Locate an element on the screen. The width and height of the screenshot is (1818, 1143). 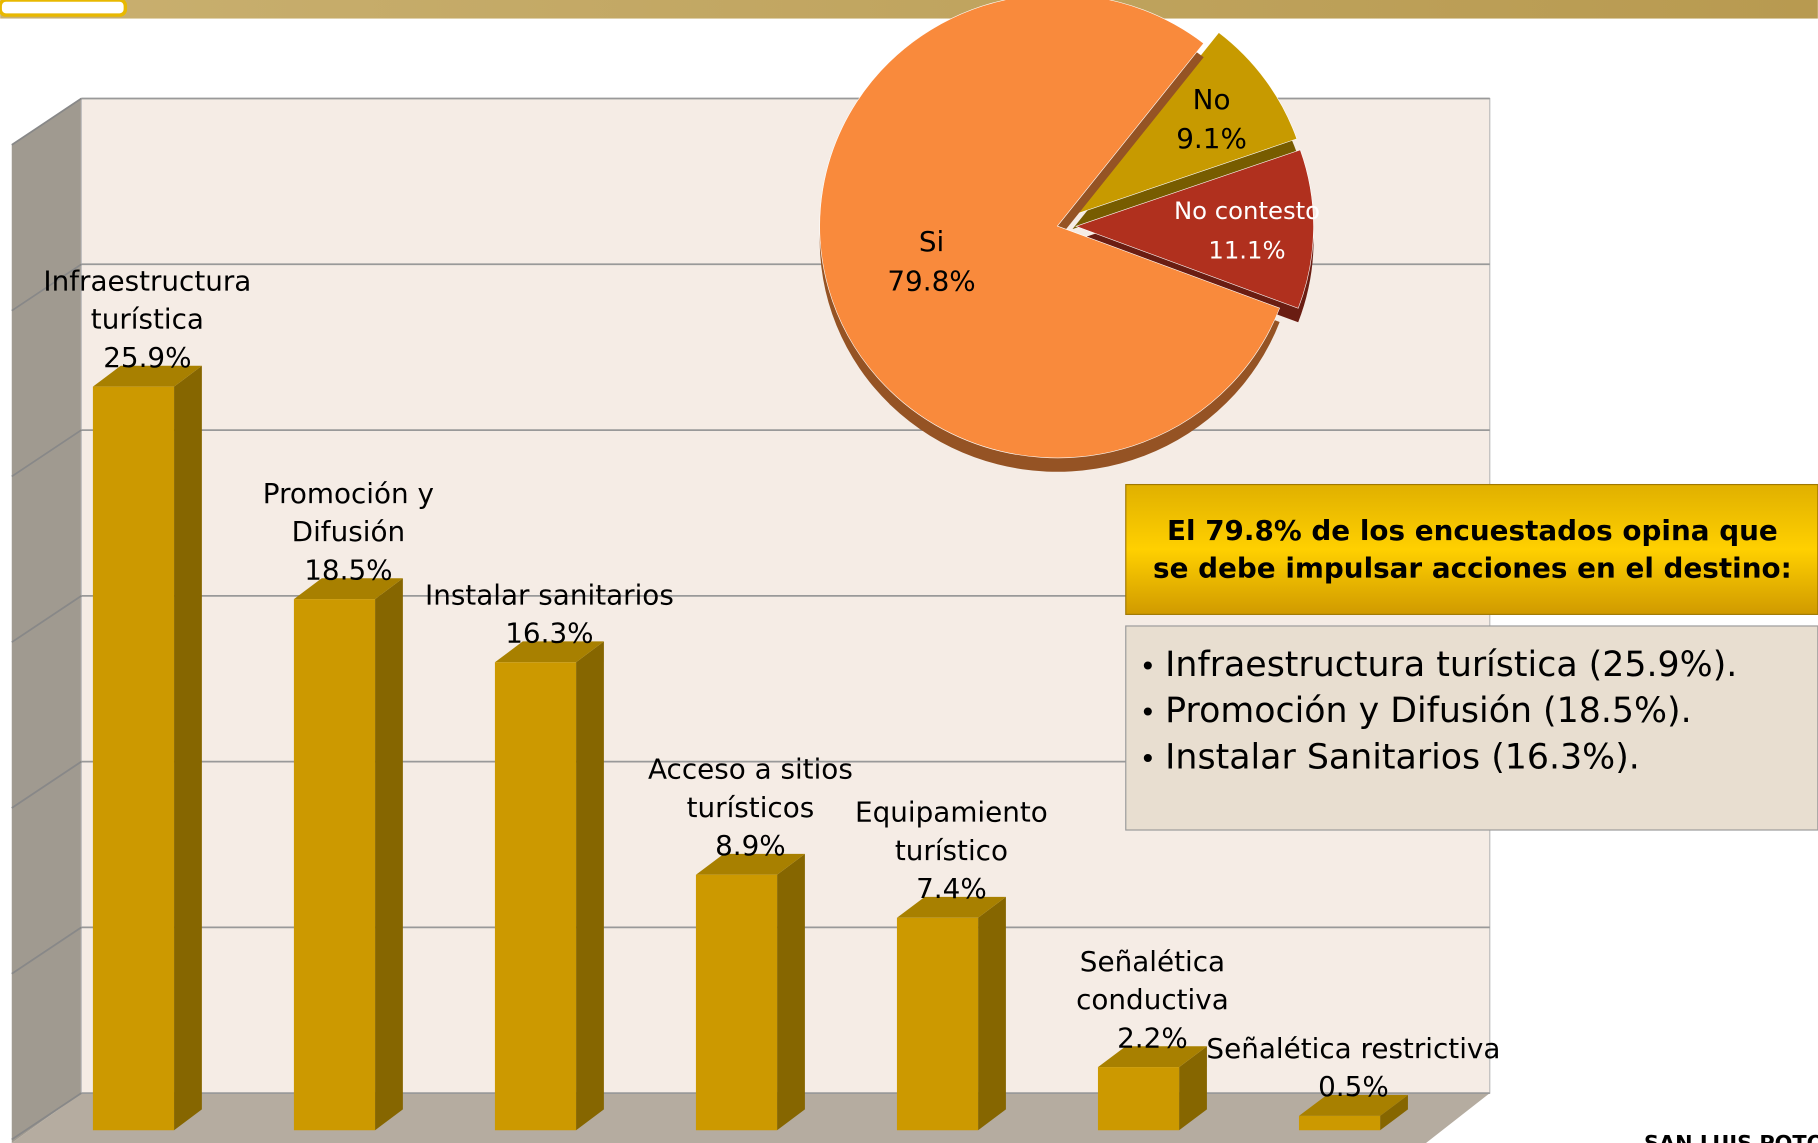
callout-item: Instalar Sanitarios (16.3%). is located at coordinates (1402, 758).